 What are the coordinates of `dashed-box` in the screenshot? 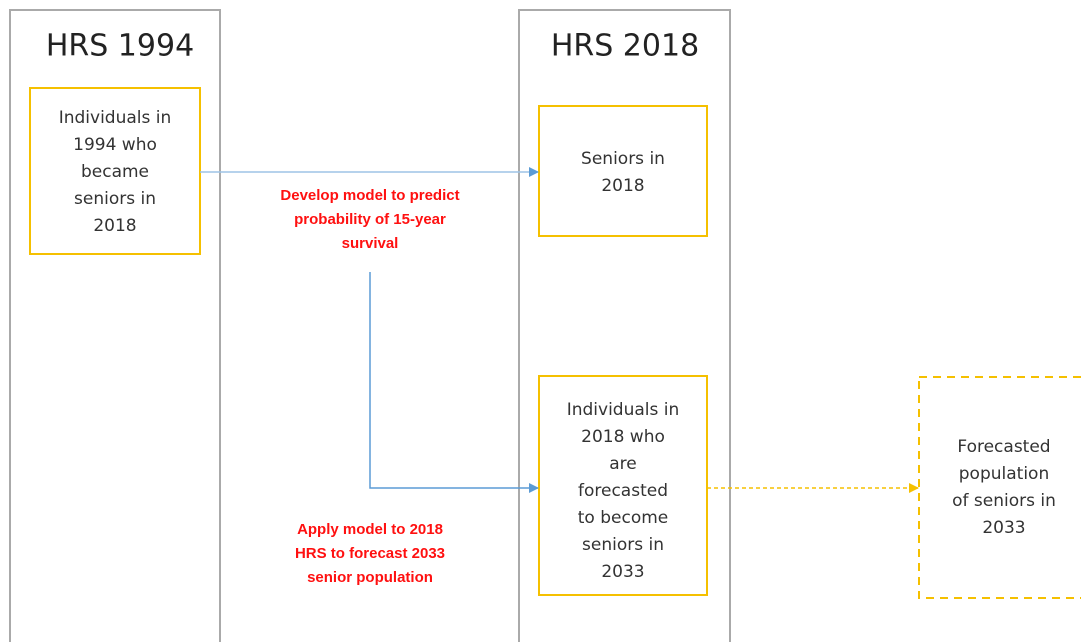 It's located at (999, 487).